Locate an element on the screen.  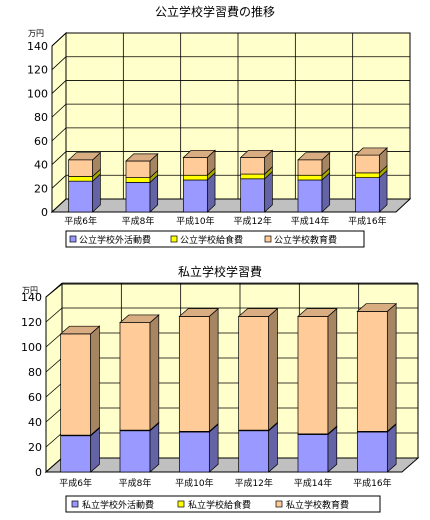
chart1-legend-label-2: 公立学校教育費 is located at coordinates (305, 240).